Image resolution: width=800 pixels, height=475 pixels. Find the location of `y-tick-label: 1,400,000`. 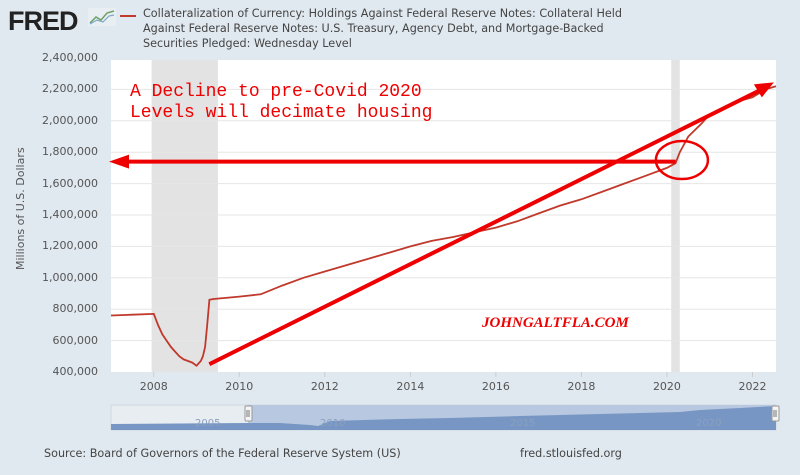

y-tick-label: 1,400,000 is located at coordinates (70, 214).